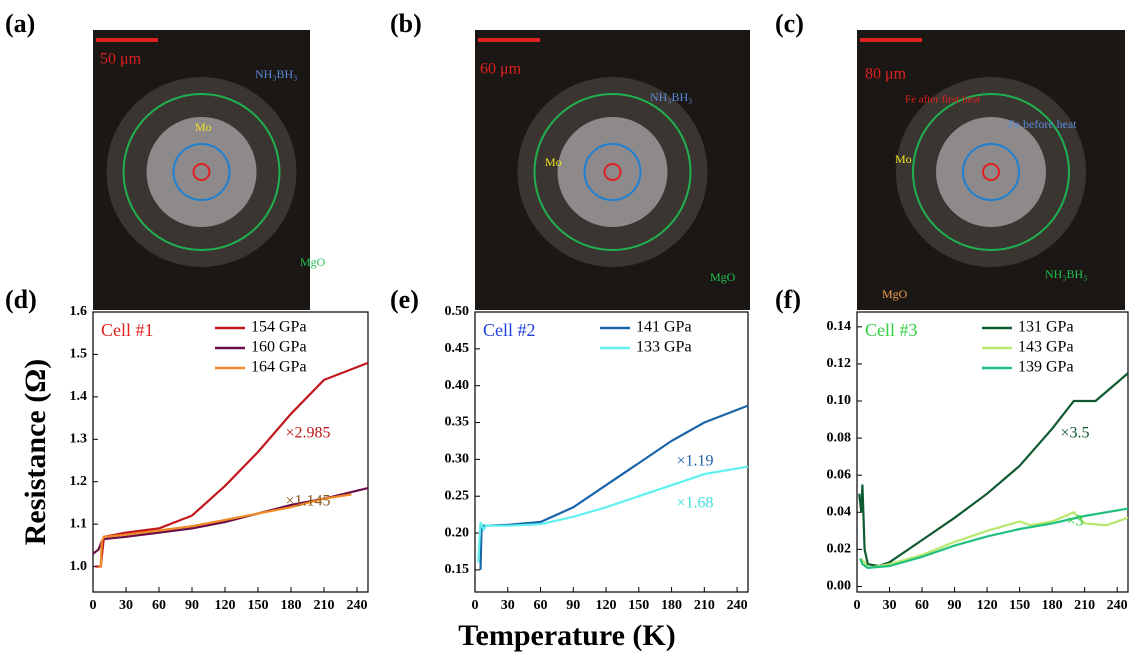 This screenshot has width=1134, height=663. I want to click on y-tick-label: 0.25, so click(457, 495).